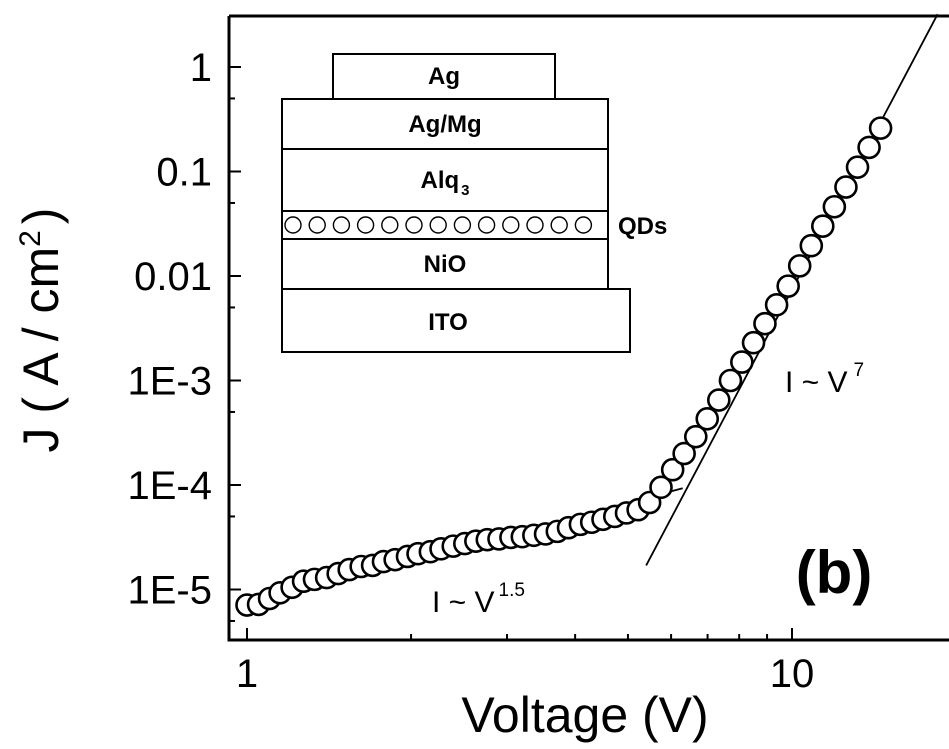 The image size is (949, 749). I want to click on fit-label-low-base: I ~ V, so click(463, 602).